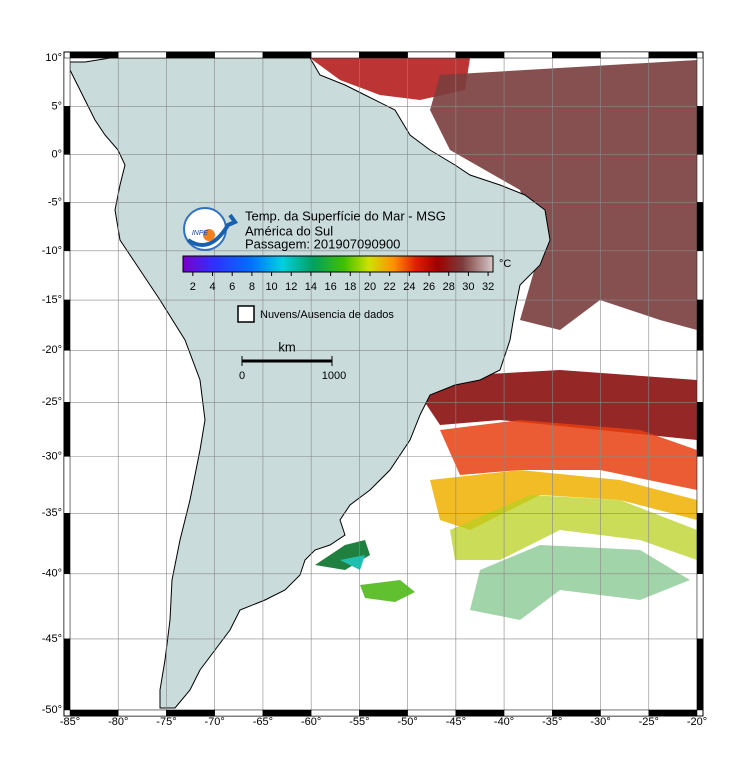 The image size is (741, 781). I want to click on title-line: Passagem: 201907090900, so click(322, 243).